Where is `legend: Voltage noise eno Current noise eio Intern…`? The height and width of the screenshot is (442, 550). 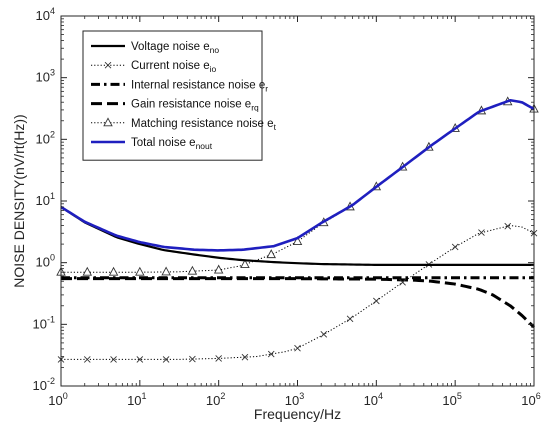 legend: Voltage noise eno Current noise eio Intern… is located at coordinates (179, 95).